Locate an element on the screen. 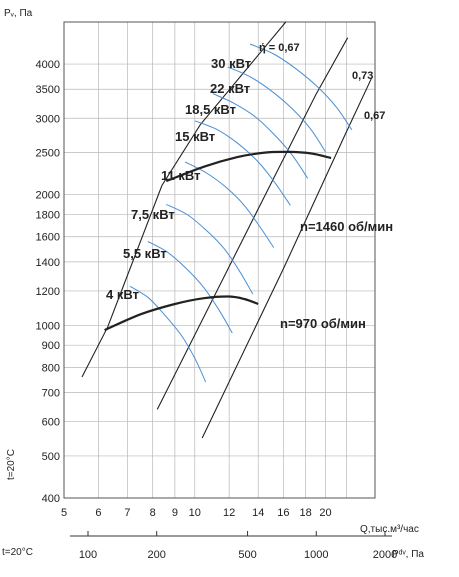  y-tick-label: 3000 is located at coordinates (48, 119).